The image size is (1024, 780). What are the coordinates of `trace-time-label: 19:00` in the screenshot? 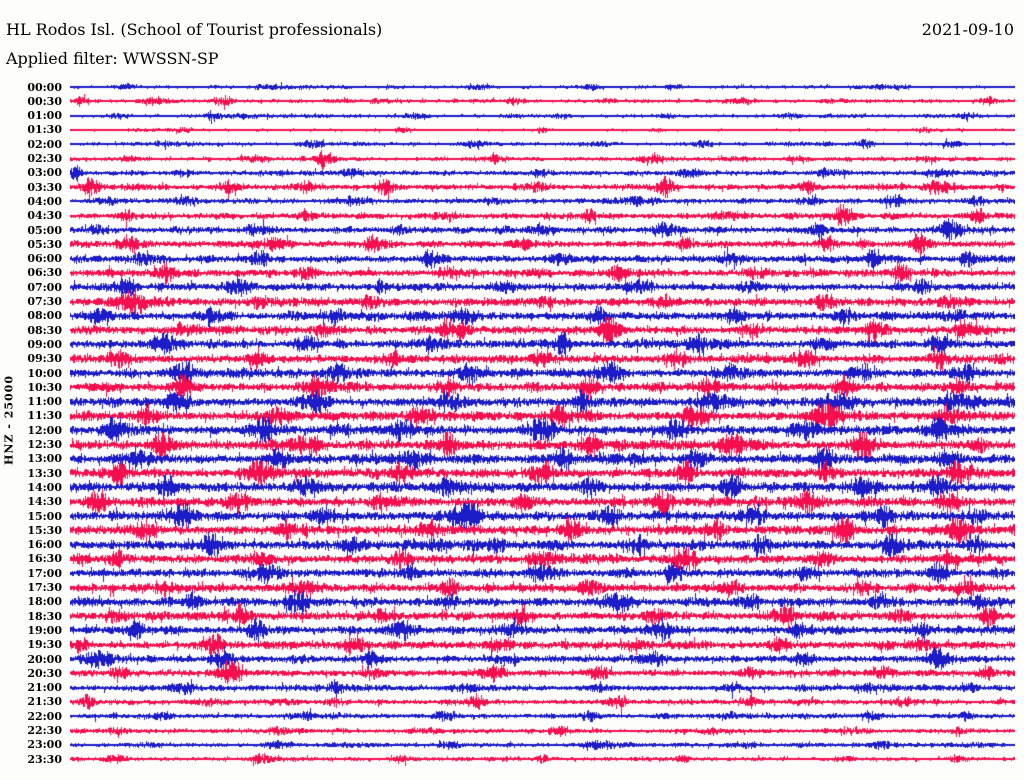 It's located at (44, 630).